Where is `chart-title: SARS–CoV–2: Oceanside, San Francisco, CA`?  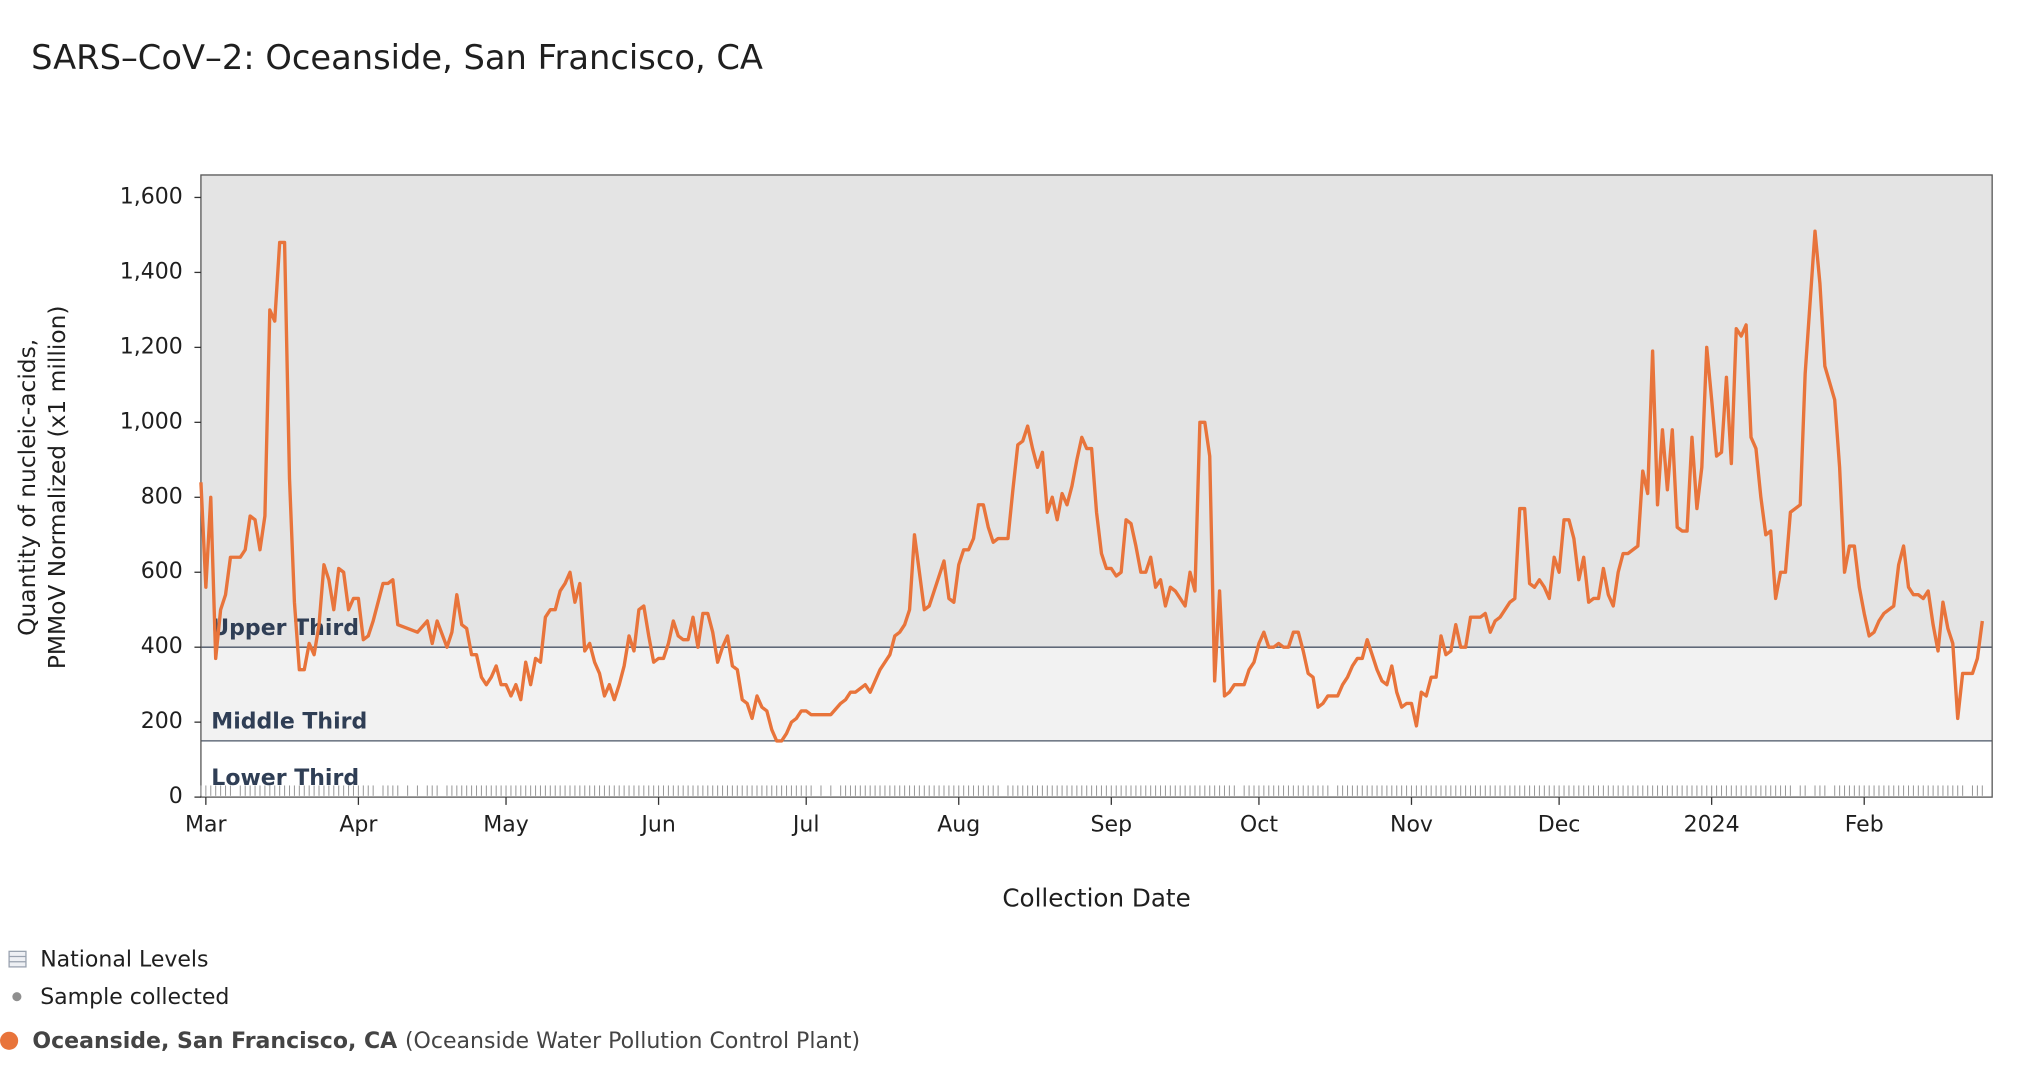
chart-title: SARS–CoV–2: Oceanside, San Francisco, CA is located at coordinates (397, 57).